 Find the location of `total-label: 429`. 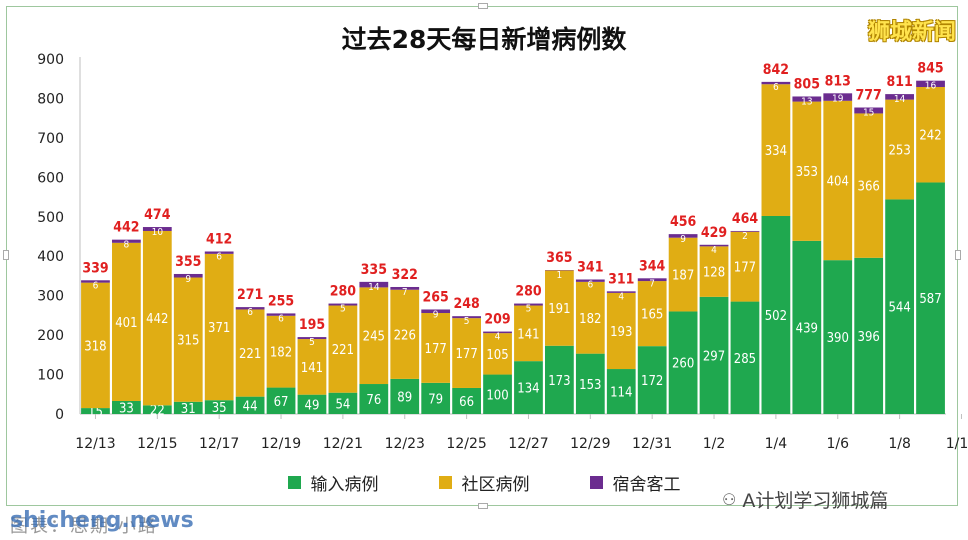

total-label: 429 is located at coordinates (714, 233).